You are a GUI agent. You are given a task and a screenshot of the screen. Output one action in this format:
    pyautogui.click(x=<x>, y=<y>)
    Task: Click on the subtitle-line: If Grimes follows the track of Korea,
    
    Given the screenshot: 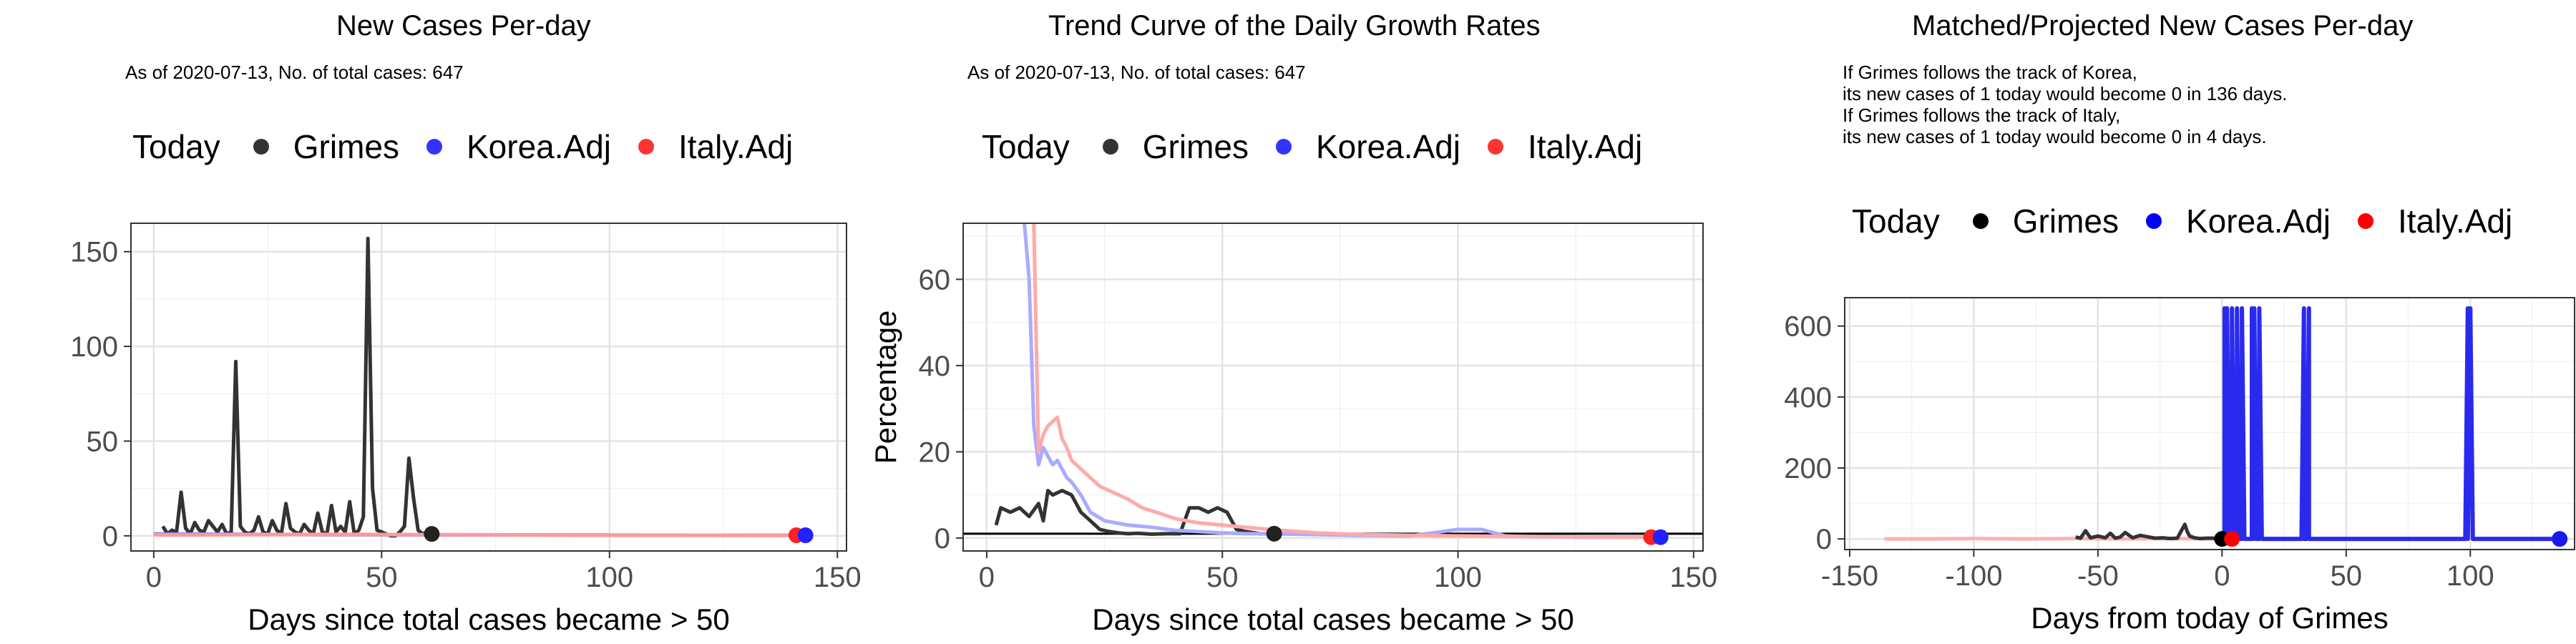 What is the action you would take?
    pyautogui.click(x=1990, y=72)
    